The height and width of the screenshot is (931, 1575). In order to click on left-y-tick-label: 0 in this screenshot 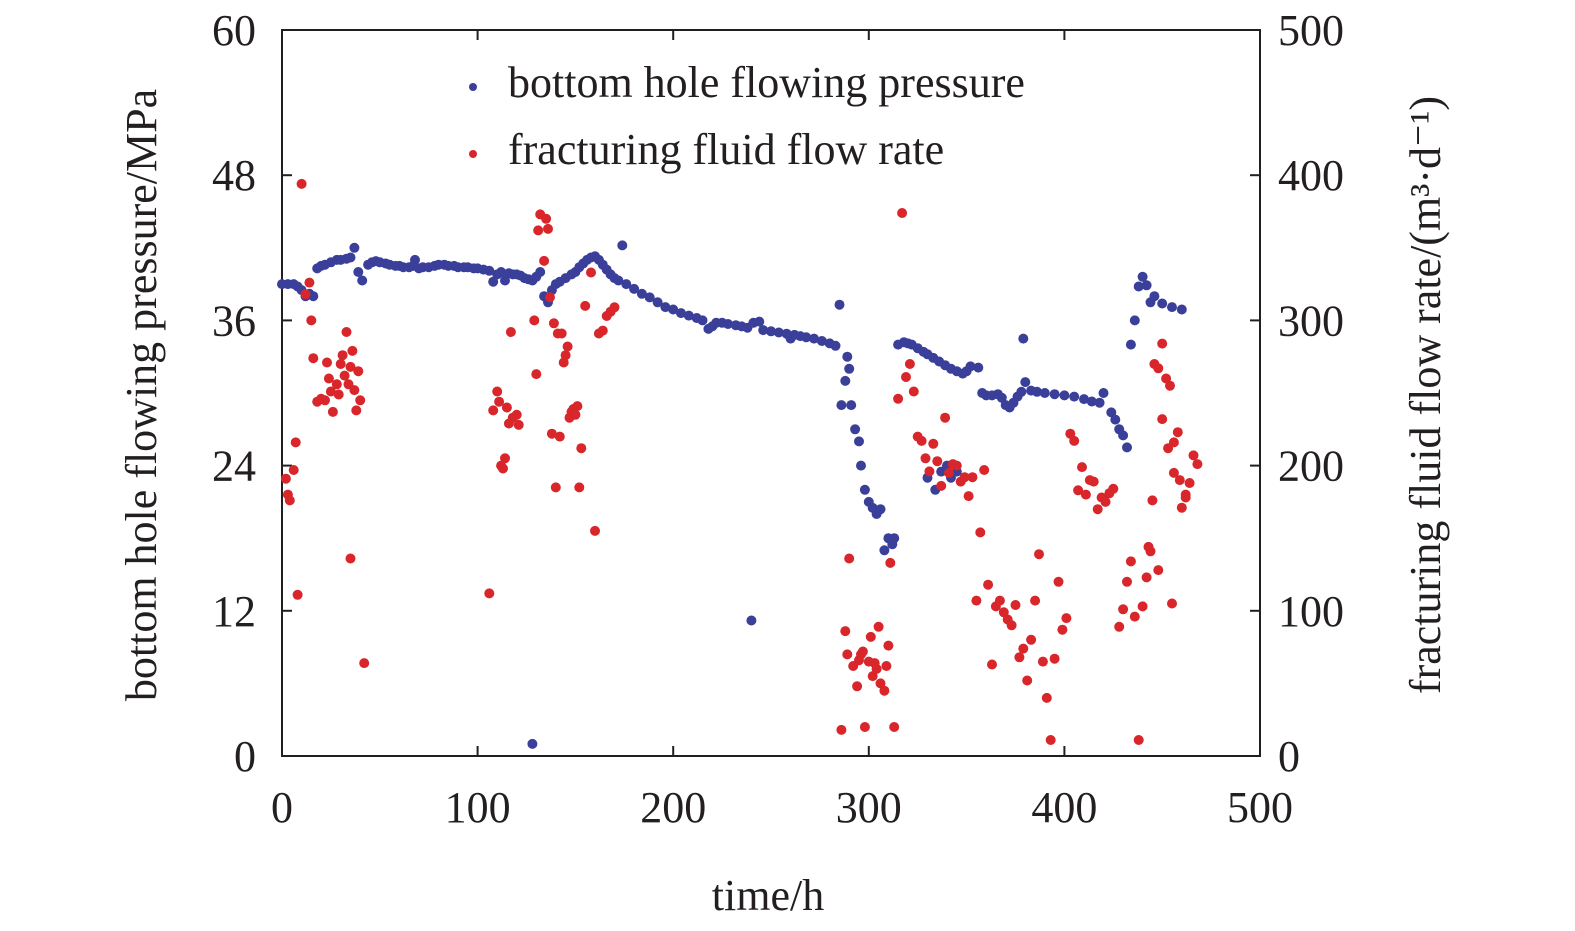, I will do `click(245, 756)`.